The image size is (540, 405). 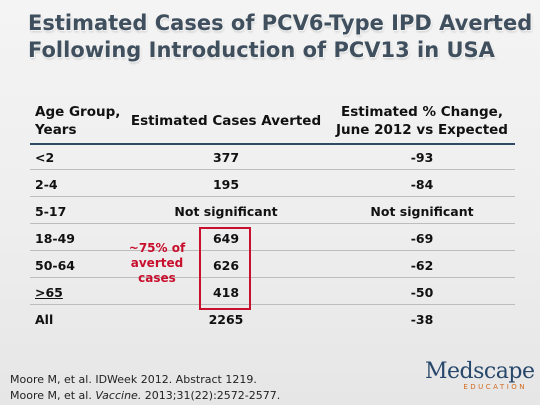 I want to click on annotation-75-percent: ~75% of averted cases, so click(x=157, y=263).